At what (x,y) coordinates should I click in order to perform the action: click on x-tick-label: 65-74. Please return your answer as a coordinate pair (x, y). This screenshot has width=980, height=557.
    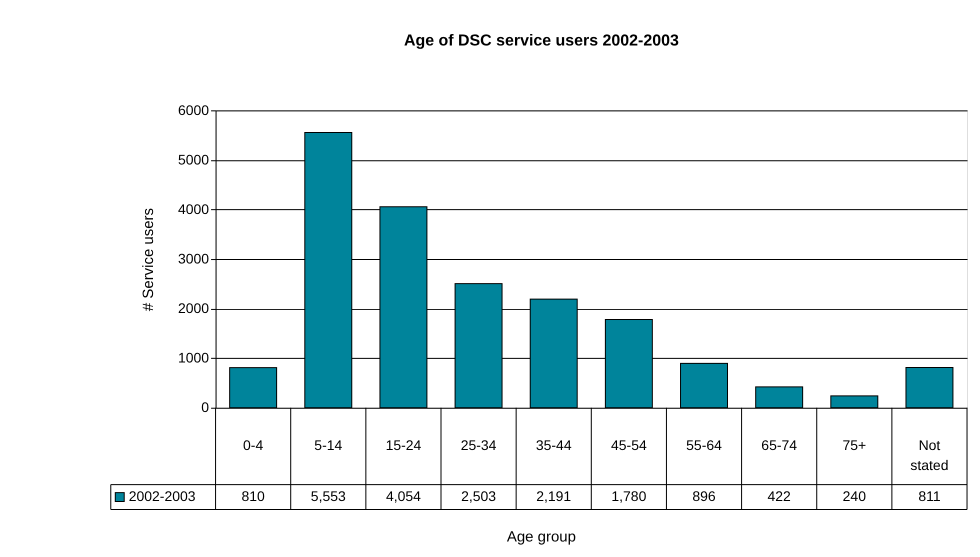
    Looking at the image, I should click on (779, 445).